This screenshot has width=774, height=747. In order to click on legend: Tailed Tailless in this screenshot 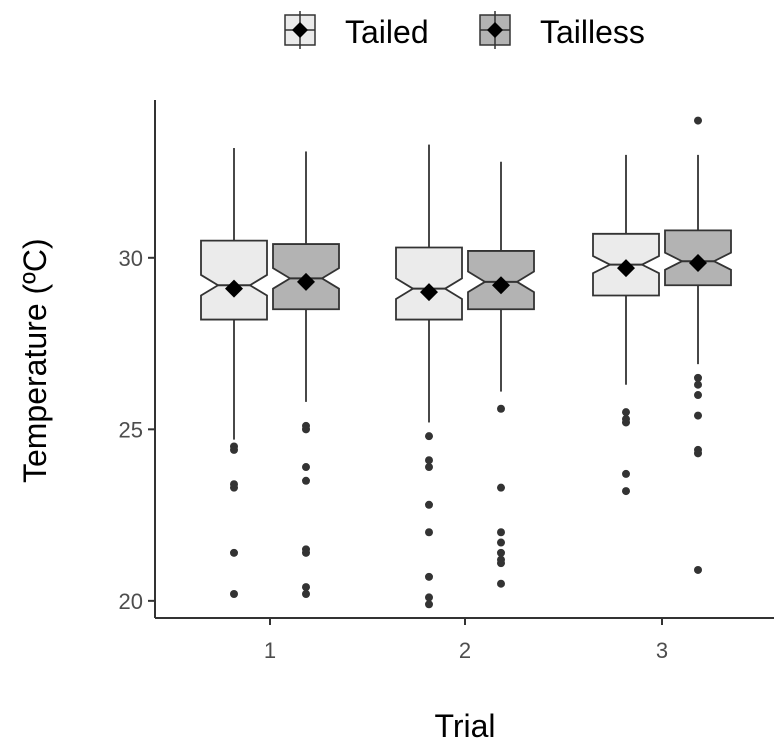, I will do `click(464, 30)`.